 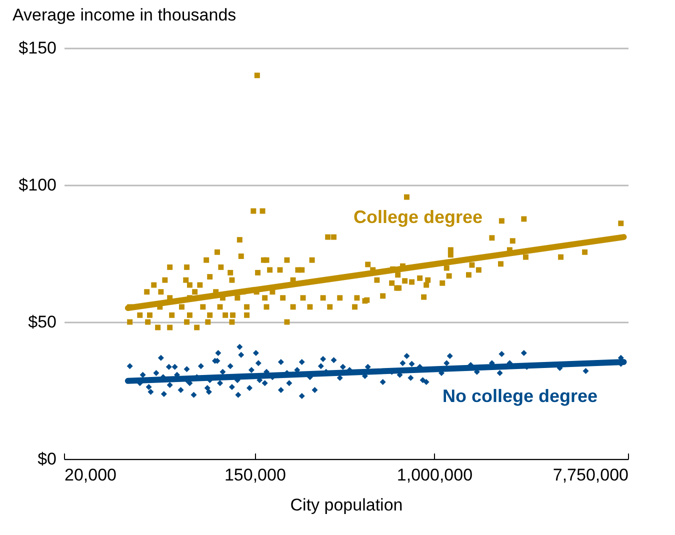 What do you see at coordinates (37, 48) in the screenshot?
I see `y-tick-label: $150` at bounding box center [37, 48].